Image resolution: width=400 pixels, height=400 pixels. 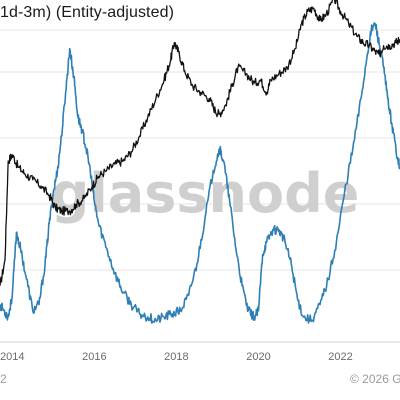 What do you see at coordinates (258, 357) in the screenshot?
I see `x-tick-label: 2020` at bounding box center [258, 357].